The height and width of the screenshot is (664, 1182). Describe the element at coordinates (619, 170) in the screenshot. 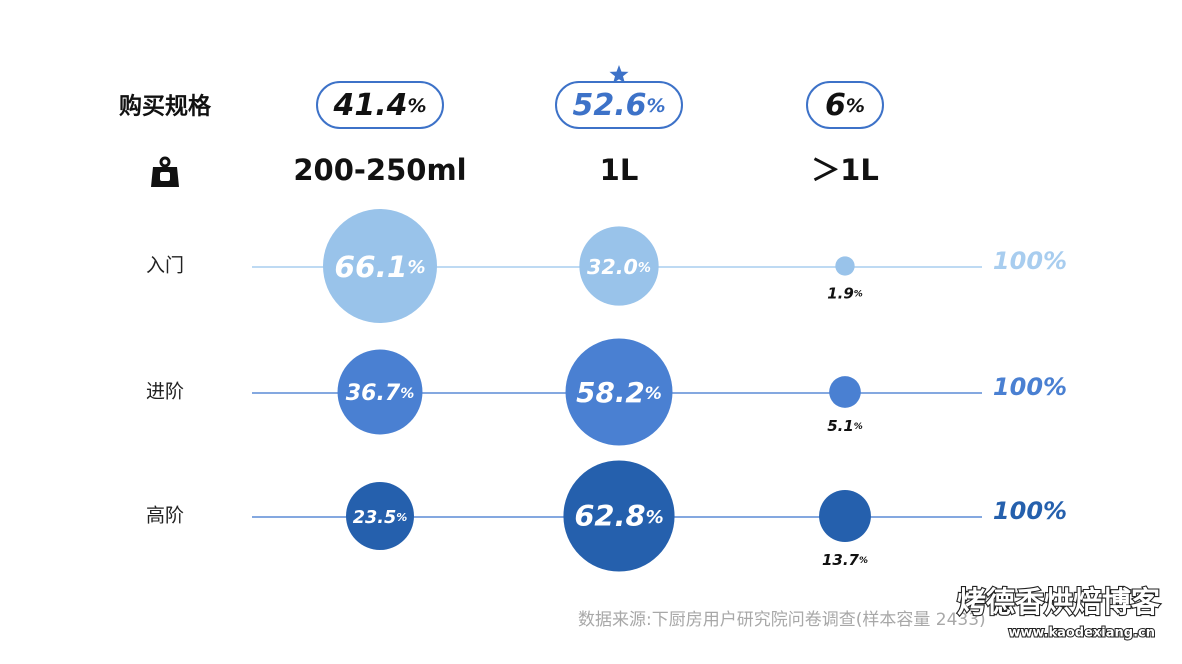

I see `column-label: 1L` at that location.